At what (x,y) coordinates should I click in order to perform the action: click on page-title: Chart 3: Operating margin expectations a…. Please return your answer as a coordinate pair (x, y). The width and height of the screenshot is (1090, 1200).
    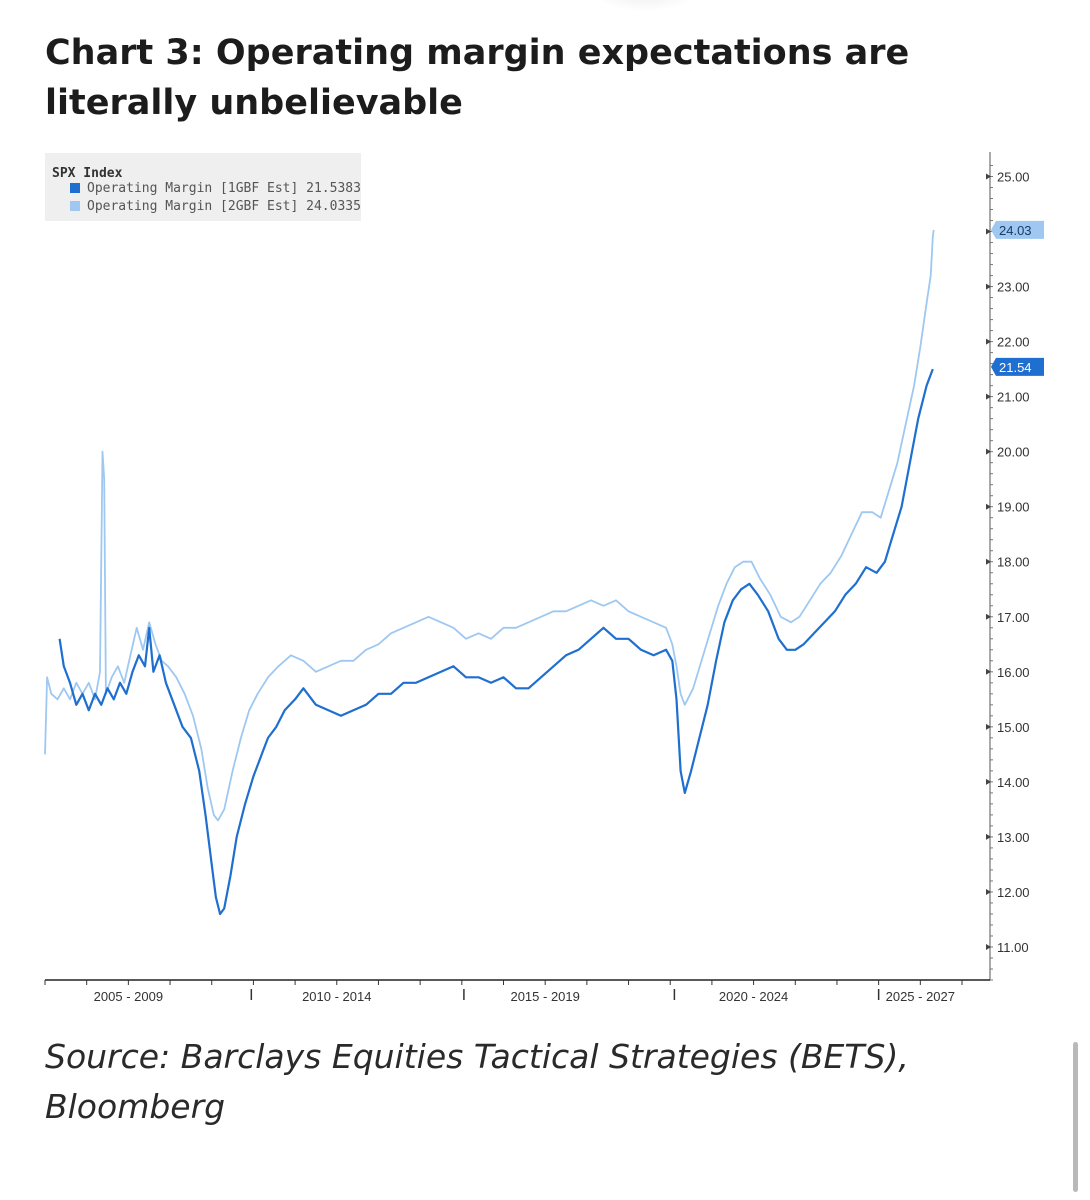
    Looking at the image, I should click on (477, 78).